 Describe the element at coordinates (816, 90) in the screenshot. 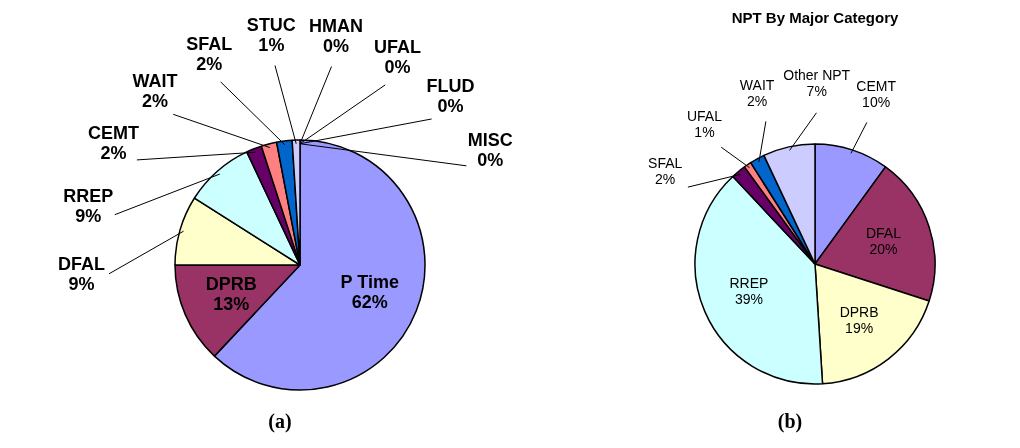

I see `data-label: 7%` at that location.